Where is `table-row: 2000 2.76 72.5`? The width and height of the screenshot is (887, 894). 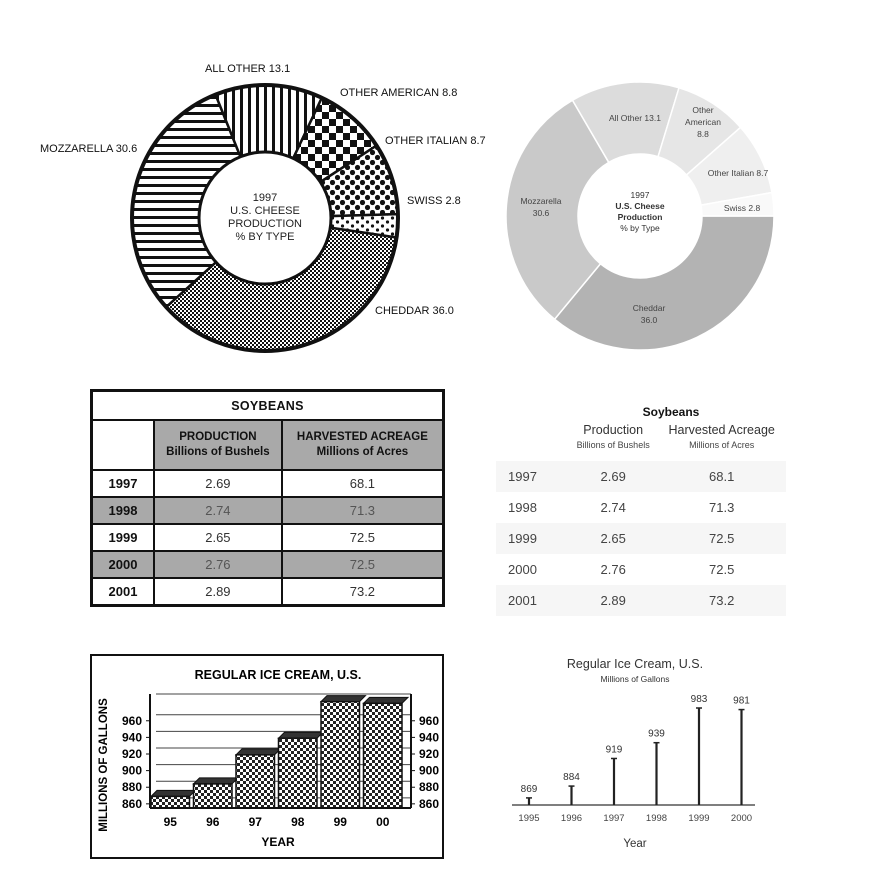
table-row: 2000 2.76 72.5 is located at coordinates (267, 564).